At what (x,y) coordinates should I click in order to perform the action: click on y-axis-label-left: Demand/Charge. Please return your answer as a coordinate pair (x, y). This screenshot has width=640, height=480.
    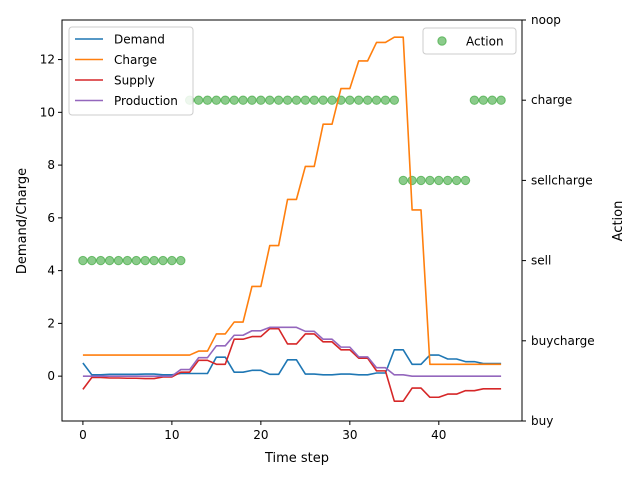
    Looking at the image, I should click on (22, 221).